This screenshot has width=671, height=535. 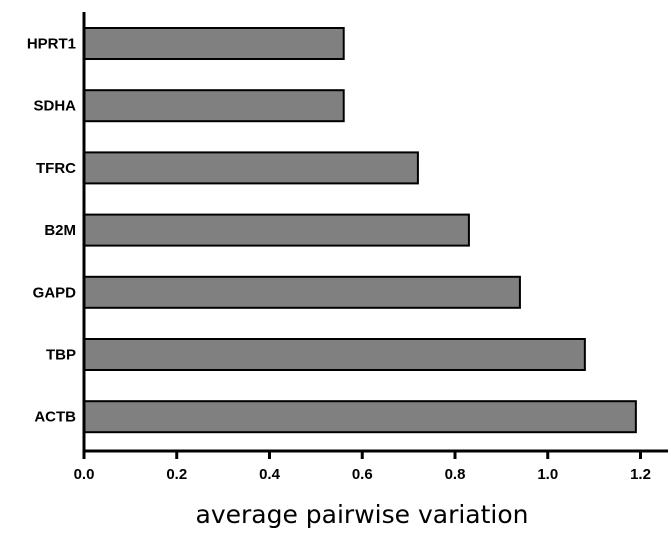 What do you see at coordinates (302, 292) in the screenshot?
I see `bar-gapd` at bounding box center [302, 292].